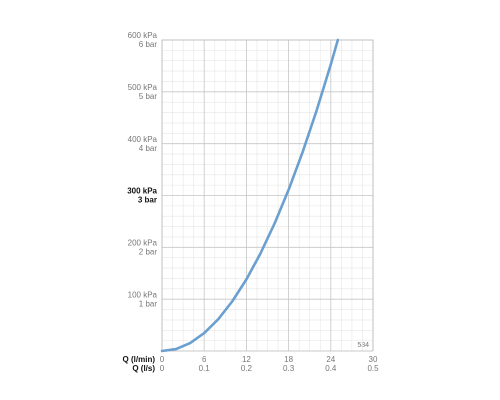 Image resolution: width=500 pixels, height=400 pixels. Describe the element at coordinates (143, 242) in the screenshot. I see `y-tick-label: 200 kPa` at that location.